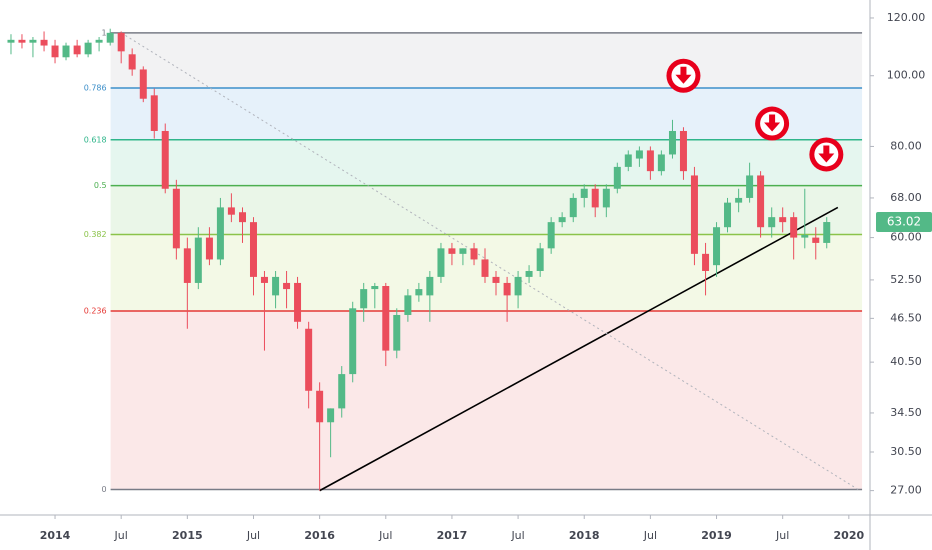  What do you see at coordinates (100, 185) in the screenshot?
I see `fib-label: 0.5` at bounding box center [100, 185].